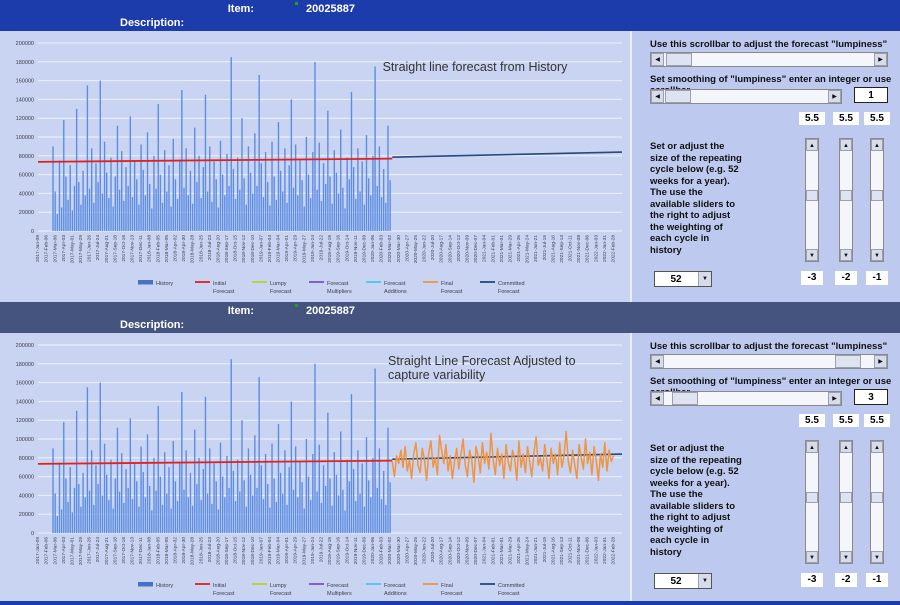 This screenshot has width=900, height=605. Describe the element at coordinates (219, 284) in the screenshot. I see `svg-text: Initial` at that location.